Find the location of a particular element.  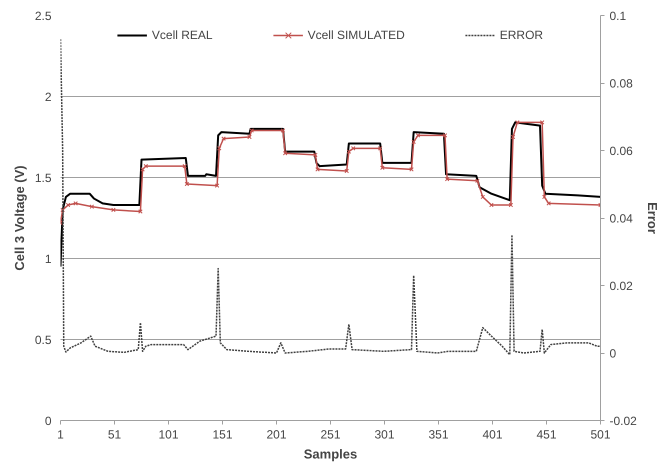

y2-tick-label: -0.02 is located at coordinates (624, 421).